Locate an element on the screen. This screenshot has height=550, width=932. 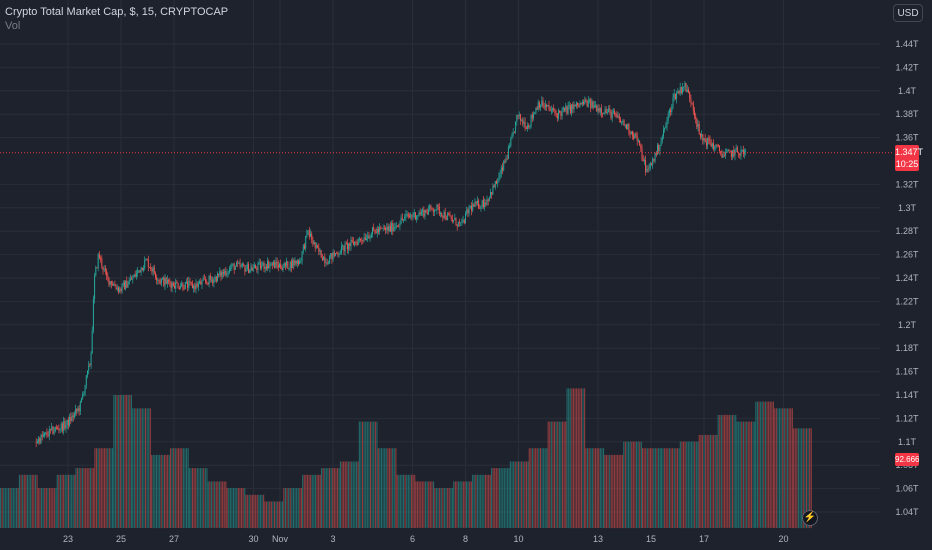
volume-indicator-label: Vol is located at coordinates (13, 26).